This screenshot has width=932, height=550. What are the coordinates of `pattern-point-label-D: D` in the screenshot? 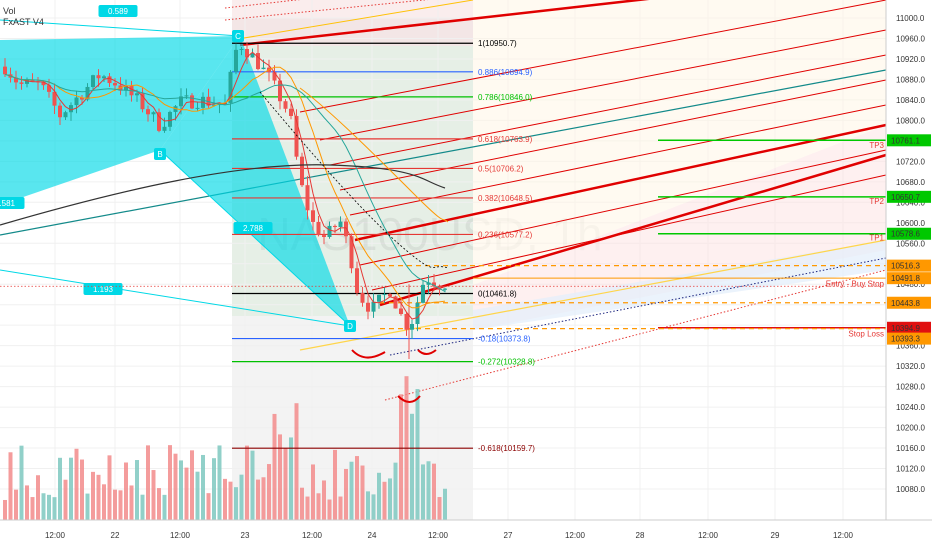 It's located at (350, 326).